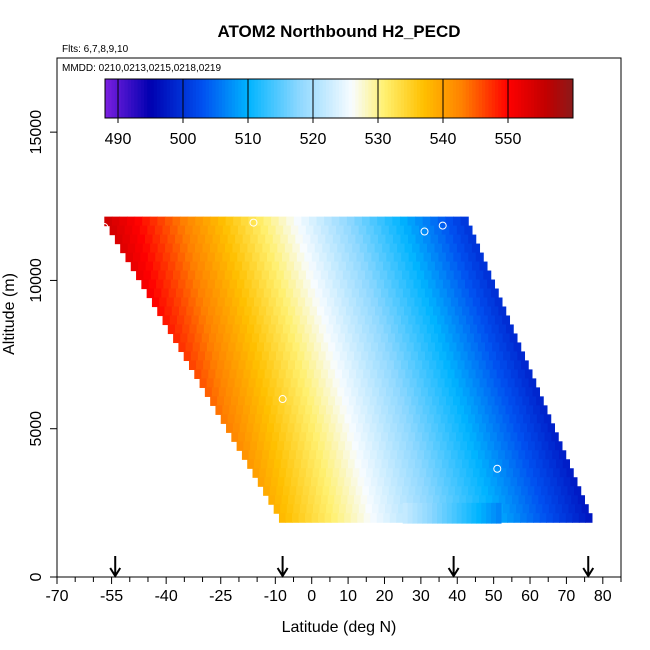 The image size is (650, 650). Describe the element at coordinates (603, 596) in the screenshot. I see `x-tick-label: 80` at that location.